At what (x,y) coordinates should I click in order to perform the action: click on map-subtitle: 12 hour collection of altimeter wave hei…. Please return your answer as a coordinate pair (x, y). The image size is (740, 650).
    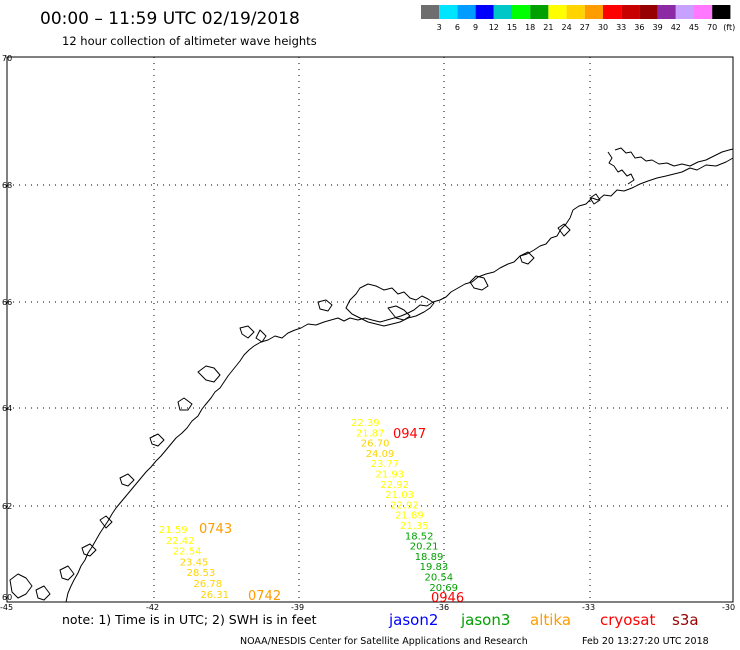
    Looking at the image, I should click on (189, 41).